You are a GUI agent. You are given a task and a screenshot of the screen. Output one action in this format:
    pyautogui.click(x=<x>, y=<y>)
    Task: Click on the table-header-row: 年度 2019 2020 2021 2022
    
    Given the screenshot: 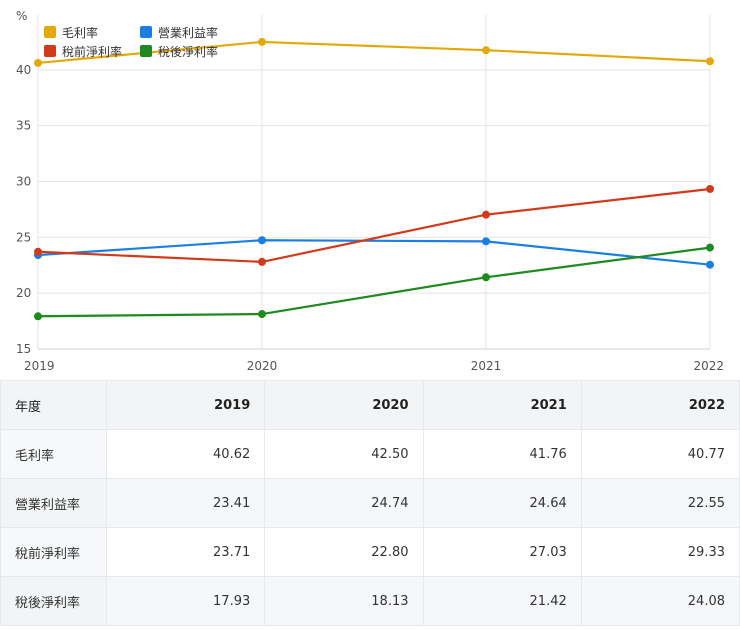 What is the action you would take?
    pyautogui.click(x=370, y=405)
    